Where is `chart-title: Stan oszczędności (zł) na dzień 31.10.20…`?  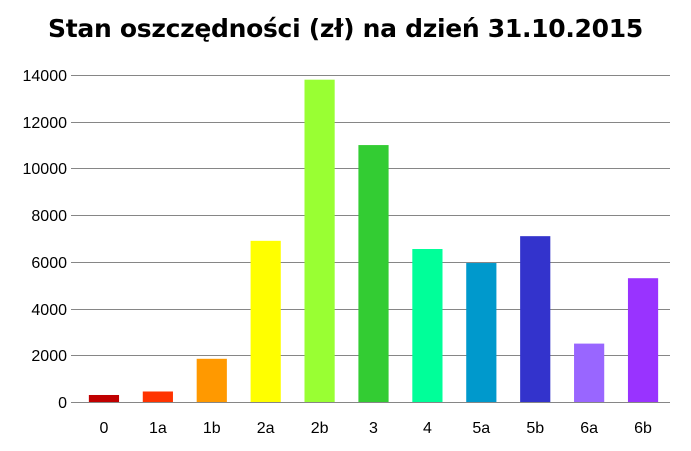
chart-title: Stan oszczędności (zł) na dzień 31.10.20… is located at coordinates (345, 28).